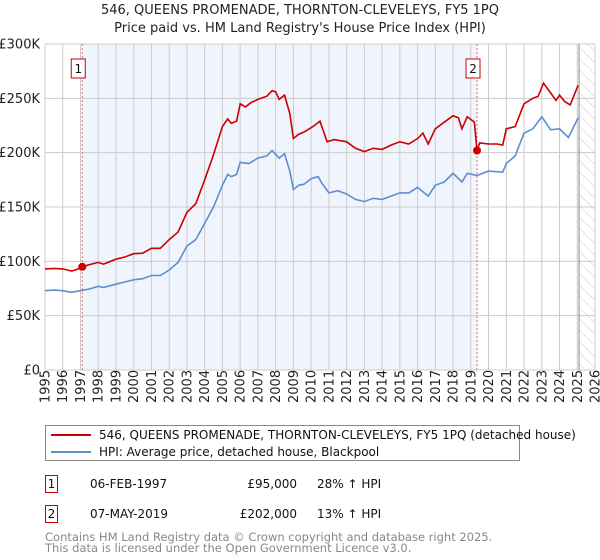 The image size is (600, 560). What do you see at coordinates (99, 386) in the screenshot?
I see `x-tick-label: 1998` at bounding box center [99, 386].